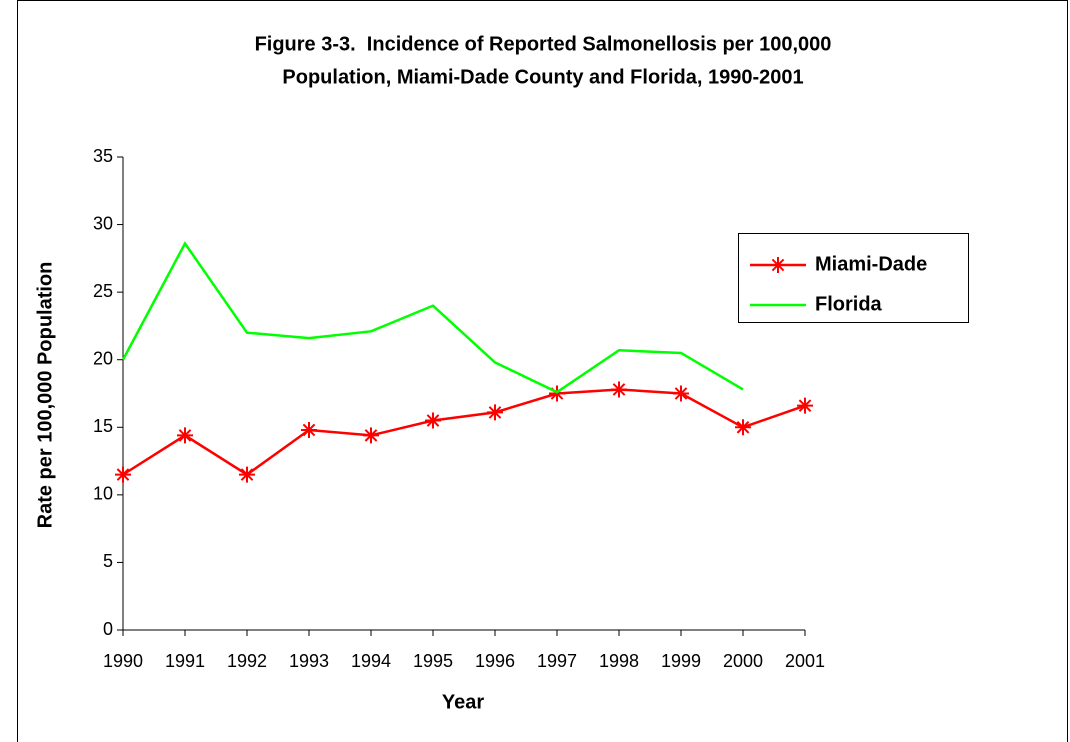 This screenshot has height=742, width=1070. Describe the element at coordinates (463, 702) in the screenshot. I see `x-axis-label: Year` at that location.